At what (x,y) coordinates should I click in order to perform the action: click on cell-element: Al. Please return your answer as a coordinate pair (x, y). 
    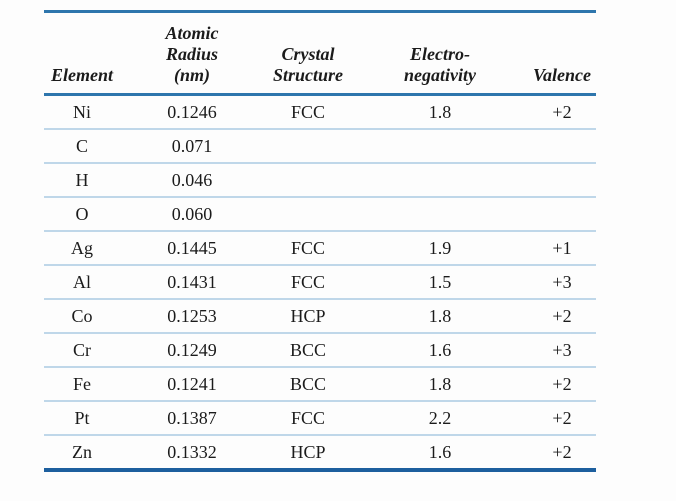
    Looking at the image, I should click on (82, 282).